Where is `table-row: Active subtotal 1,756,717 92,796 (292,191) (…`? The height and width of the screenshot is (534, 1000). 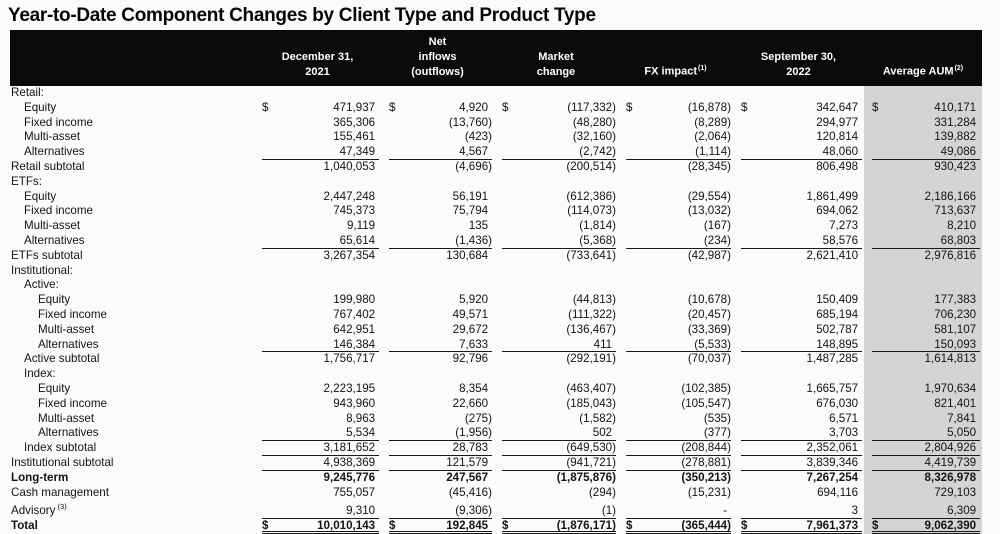 table-row: Active subtotal 1,756,717 92,796 (292,191) (… is located at coordinates (496, 360).